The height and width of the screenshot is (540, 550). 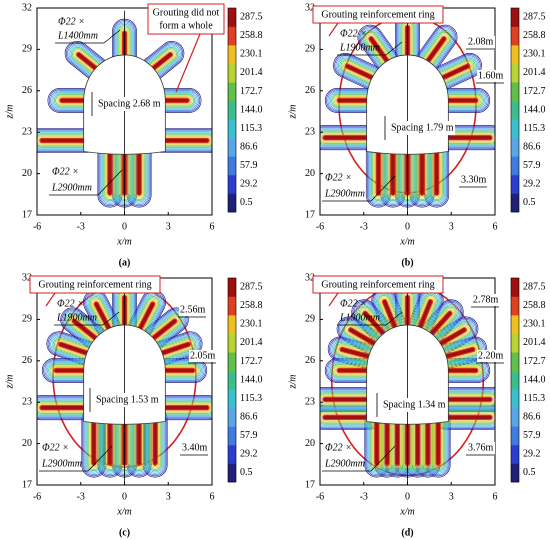 What do you see at coordinates (124, 111) in the screenshot?
I see `plot-area` at bounding box center [124, 111].